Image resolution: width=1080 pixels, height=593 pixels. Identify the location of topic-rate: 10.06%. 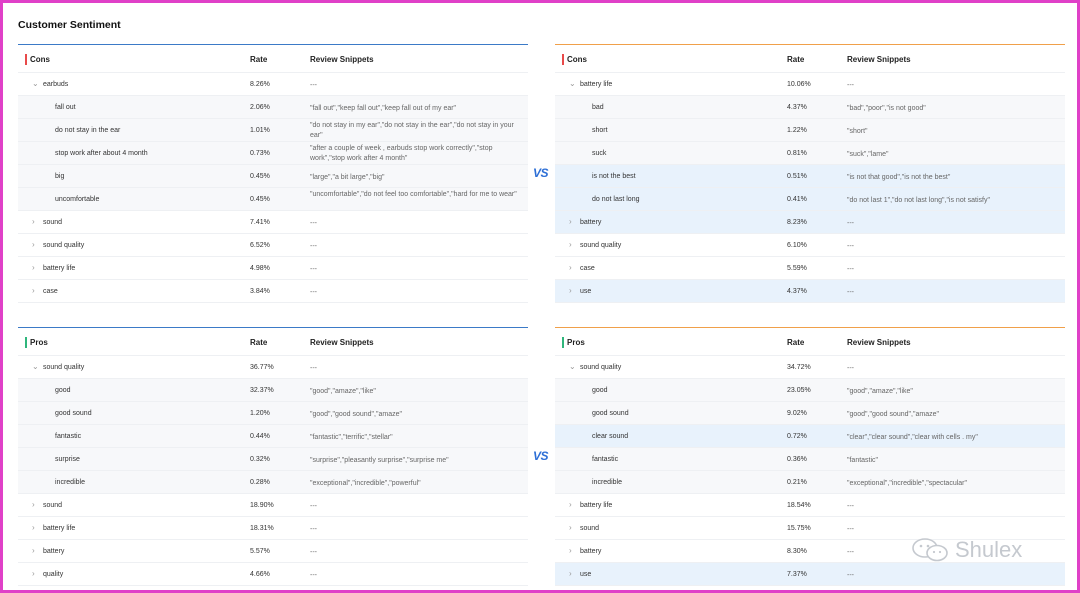
(799, 84).